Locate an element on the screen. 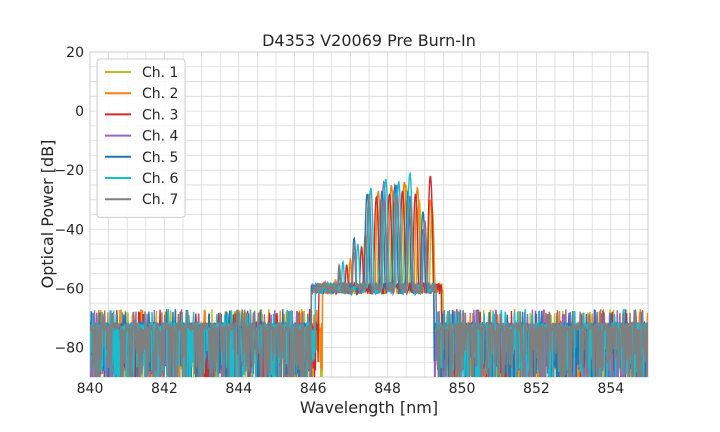 The image size is (720, 432). y-tick-label: 0 is located at coordinates (79, 112).